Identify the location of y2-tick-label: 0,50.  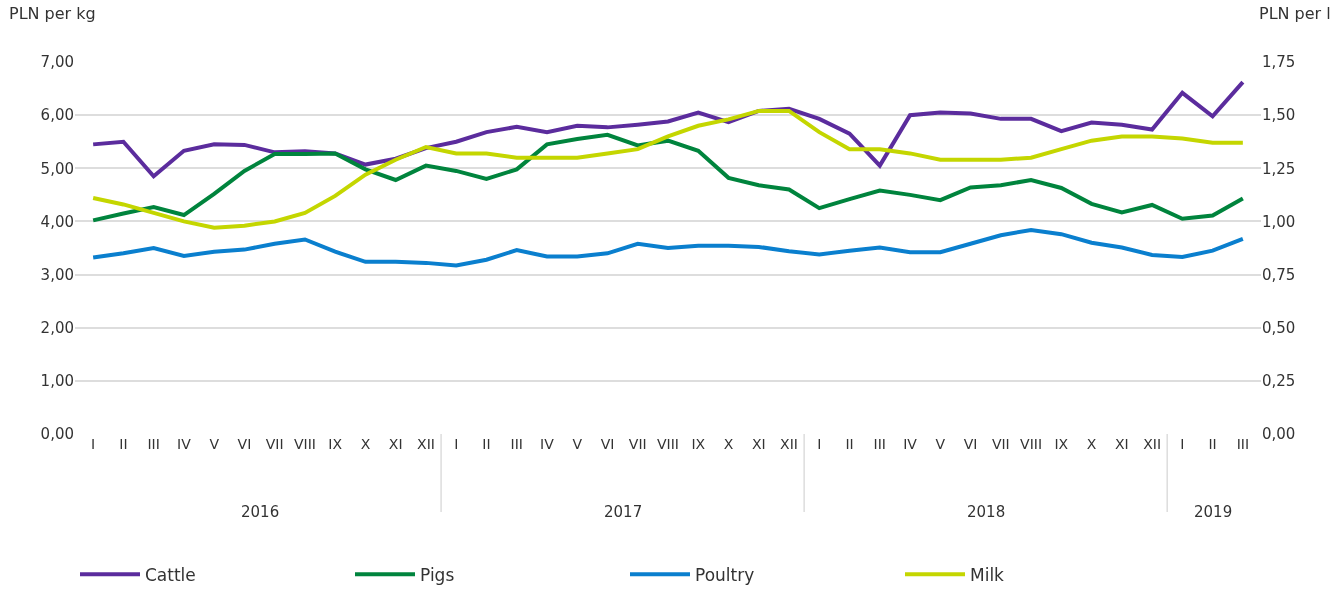
(1279, 327).